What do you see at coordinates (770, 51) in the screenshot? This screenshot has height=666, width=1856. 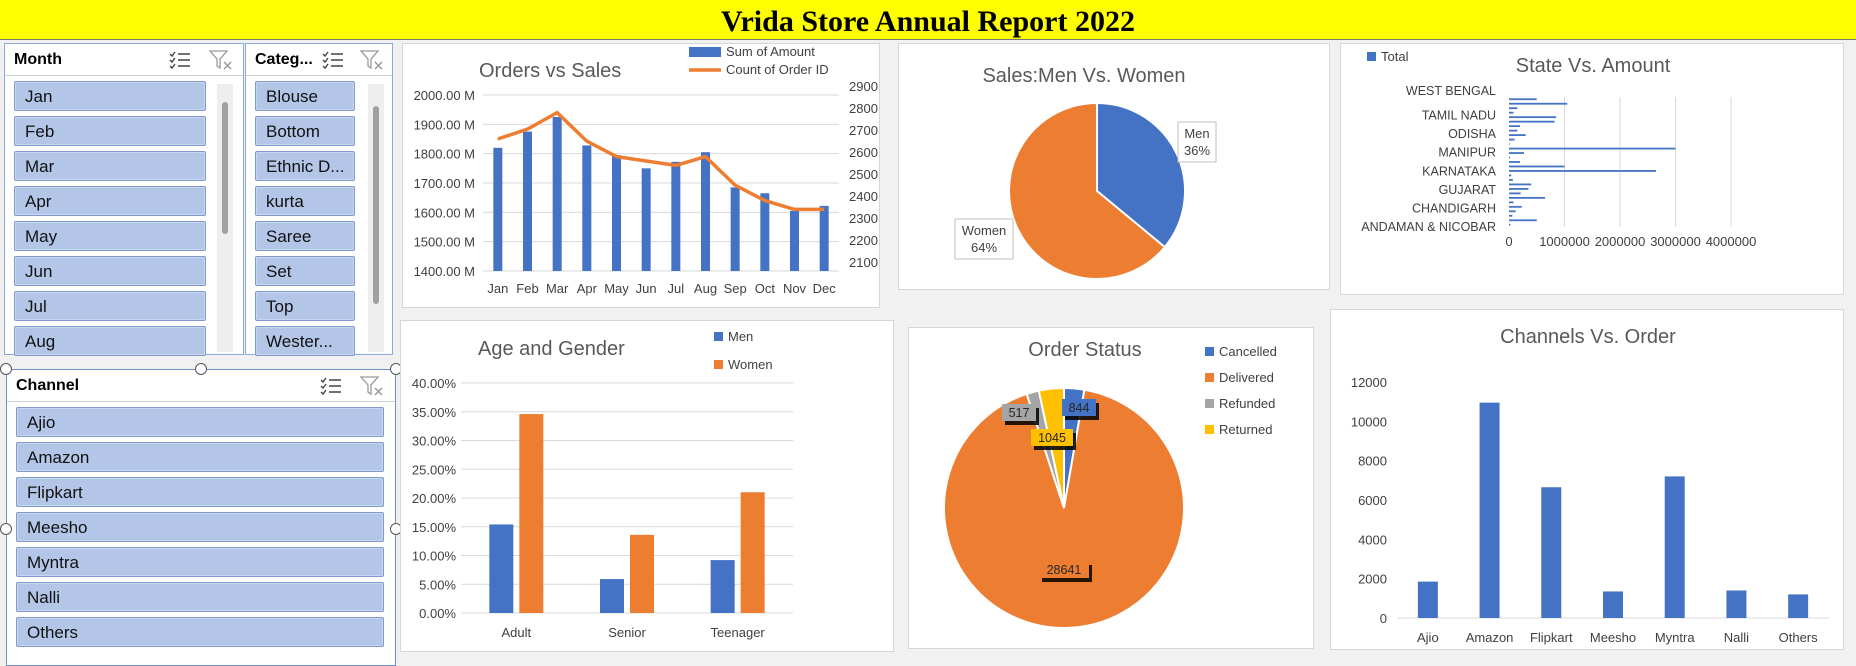 I see `legend-label: Sum of Amount` at bounding box center [770, 51].